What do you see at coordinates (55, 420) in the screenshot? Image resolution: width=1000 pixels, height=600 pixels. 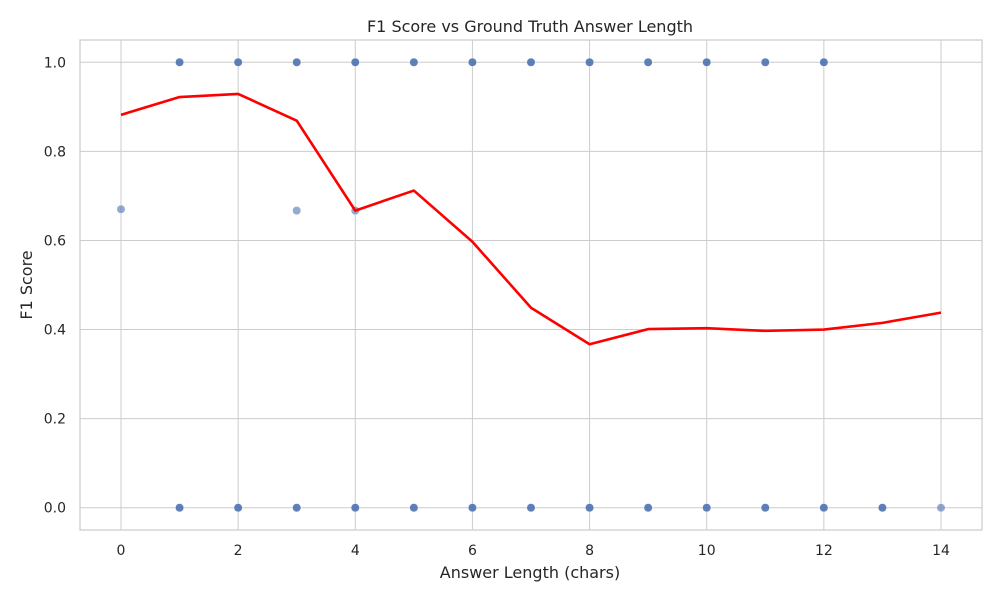 I see `y-tick-label: 0.2` at bounding box center [55, 420].